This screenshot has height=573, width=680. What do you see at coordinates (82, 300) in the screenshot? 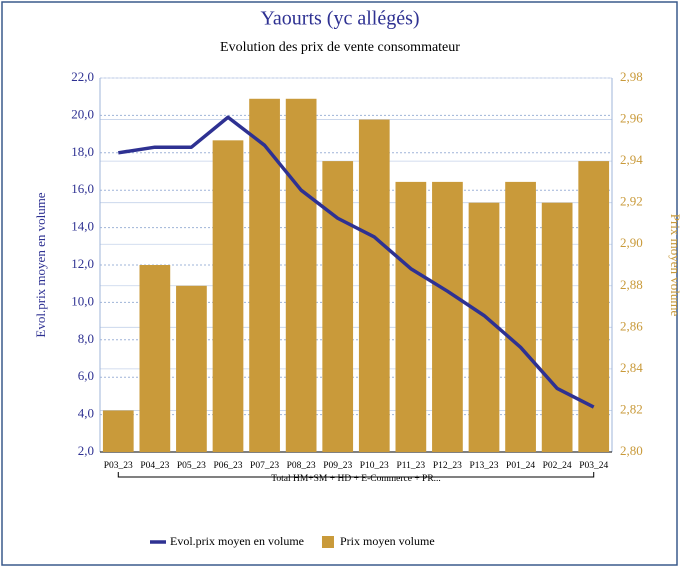
I see `y-tick-label: 10,0` at bounding box center [82, 300].